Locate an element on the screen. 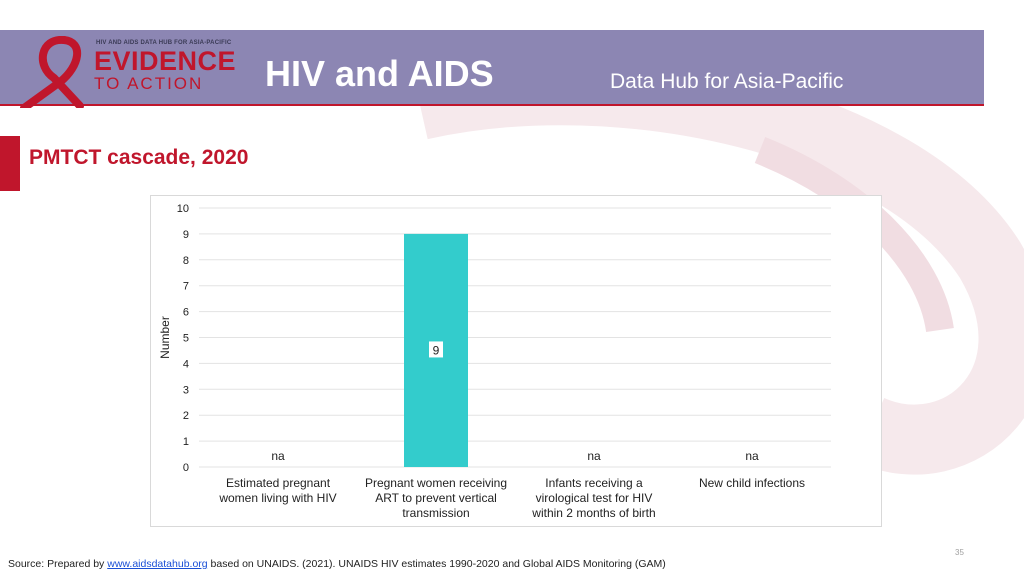  x-tick-label: within 2 months of birth is located at coordinates (593, 513).